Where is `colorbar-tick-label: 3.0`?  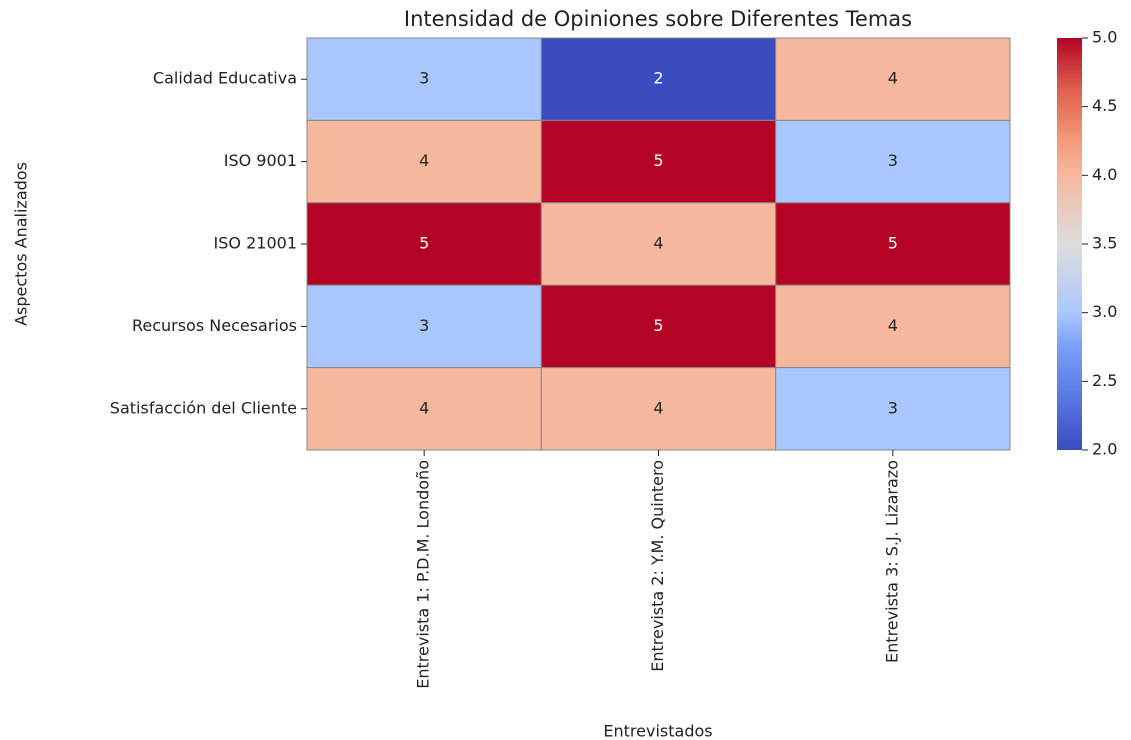
colorbar-tick-label: 3.0 is located at coordinates (1104, 311).